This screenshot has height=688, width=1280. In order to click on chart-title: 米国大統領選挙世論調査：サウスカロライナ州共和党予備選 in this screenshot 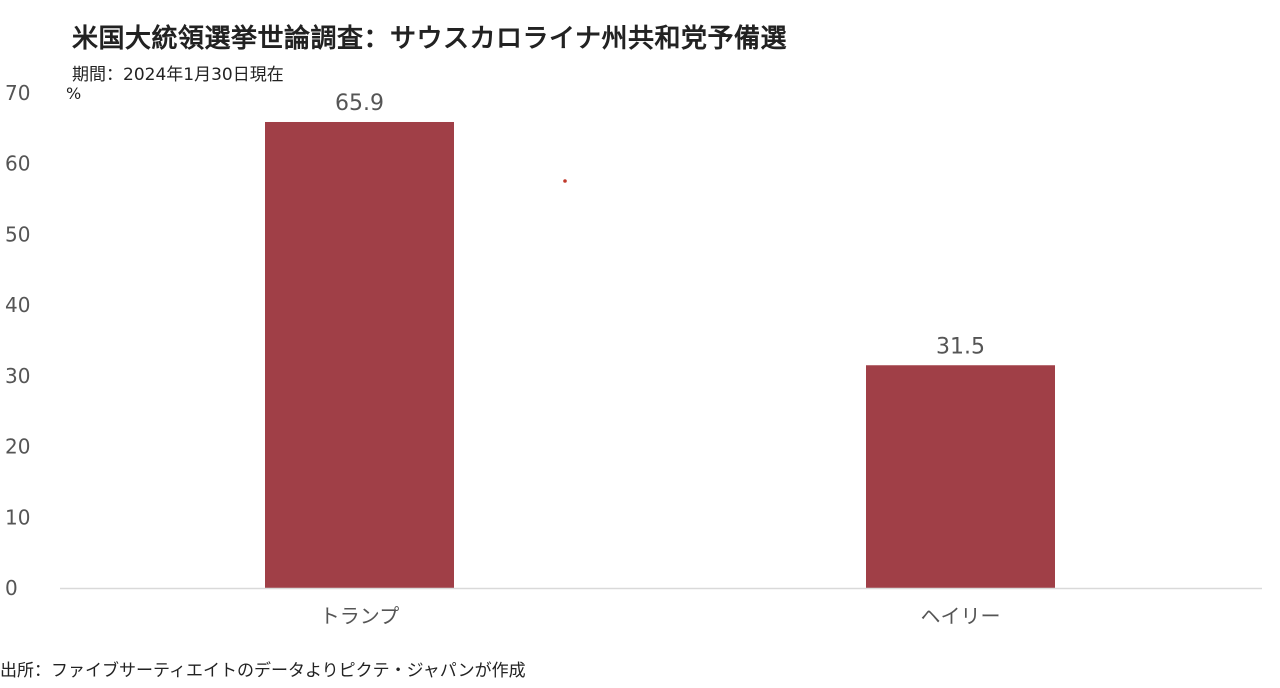, I will do `click(429, 39)`.